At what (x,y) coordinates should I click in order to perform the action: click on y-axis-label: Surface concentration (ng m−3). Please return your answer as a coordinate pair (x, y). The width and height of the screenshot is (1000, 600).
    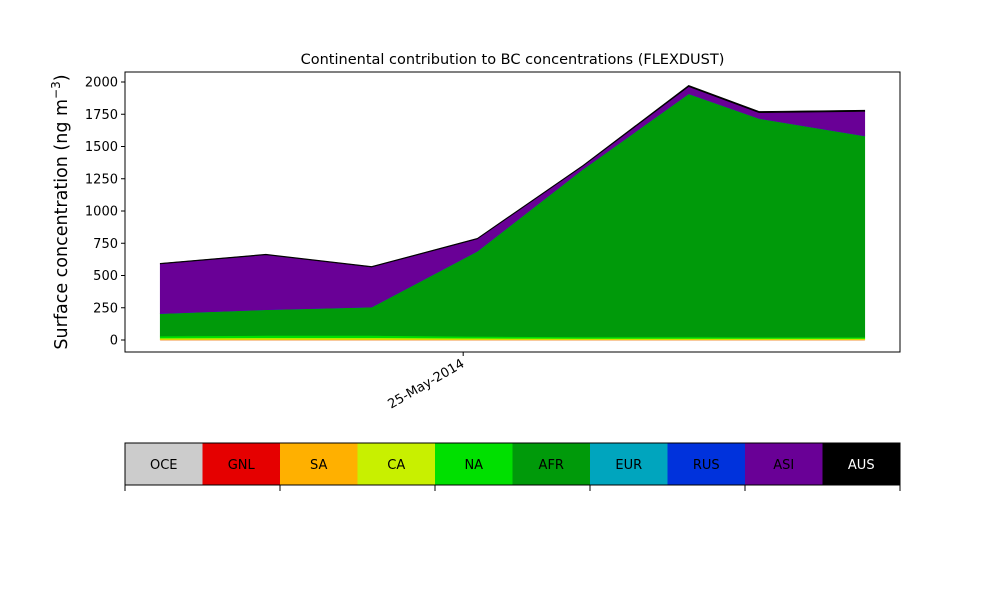
    Looking at the image, I should click on (60, 211).